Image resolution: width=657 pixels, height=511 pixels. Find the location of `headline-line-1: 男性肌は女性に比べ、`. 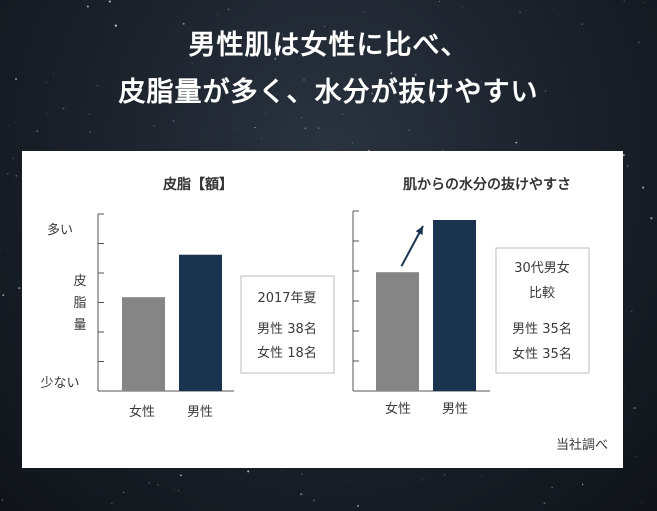

headline-line-1: 男性肌は女性に比べ、 is located at coordinates (328, 45).